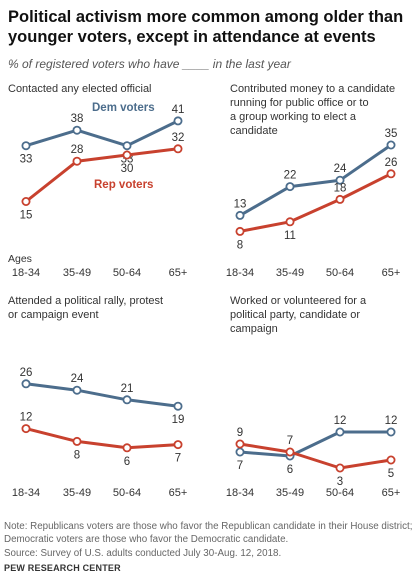 This screenshot has height=580, width=420. Describe the element at coordinates (26, 160) in the screenshot. I see `panel-1-dem-label-1: 33` at that location.